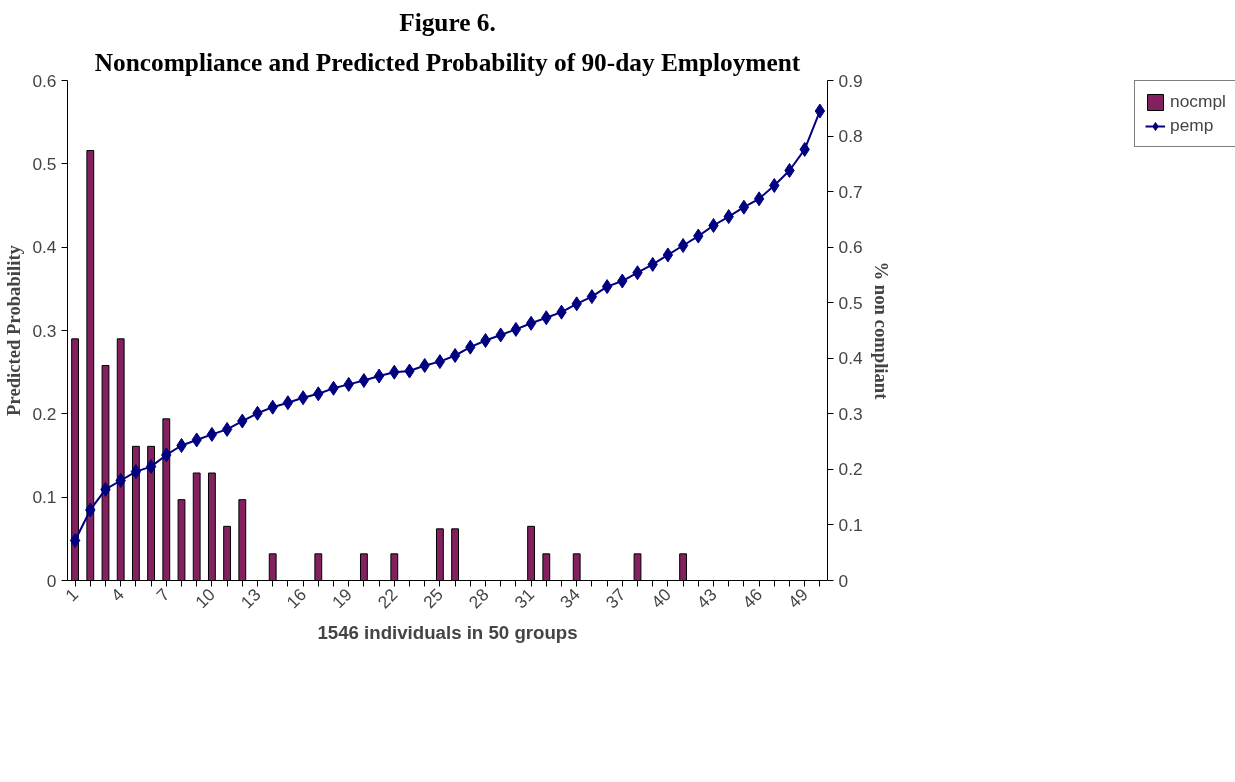 This screenshot has height=782, width=1235. Describe the element at coordinates (250, 598) in the screenshot. I see `x-tick-label: 13` at that location.